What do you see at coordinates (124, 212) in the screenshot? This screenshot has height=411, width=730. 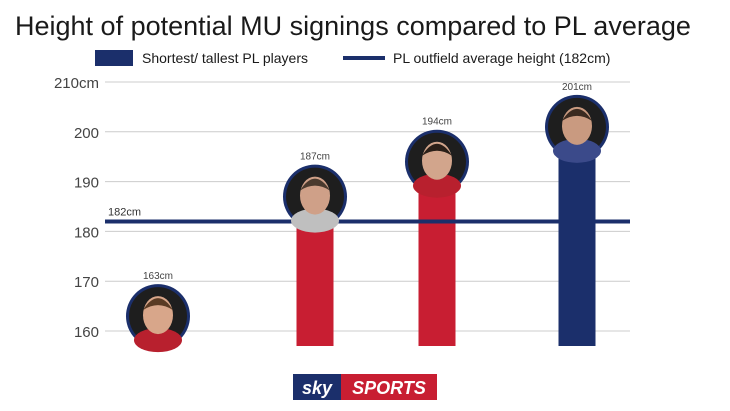 I see `average-line-label: 182cm` at bounding box center [124, 212].